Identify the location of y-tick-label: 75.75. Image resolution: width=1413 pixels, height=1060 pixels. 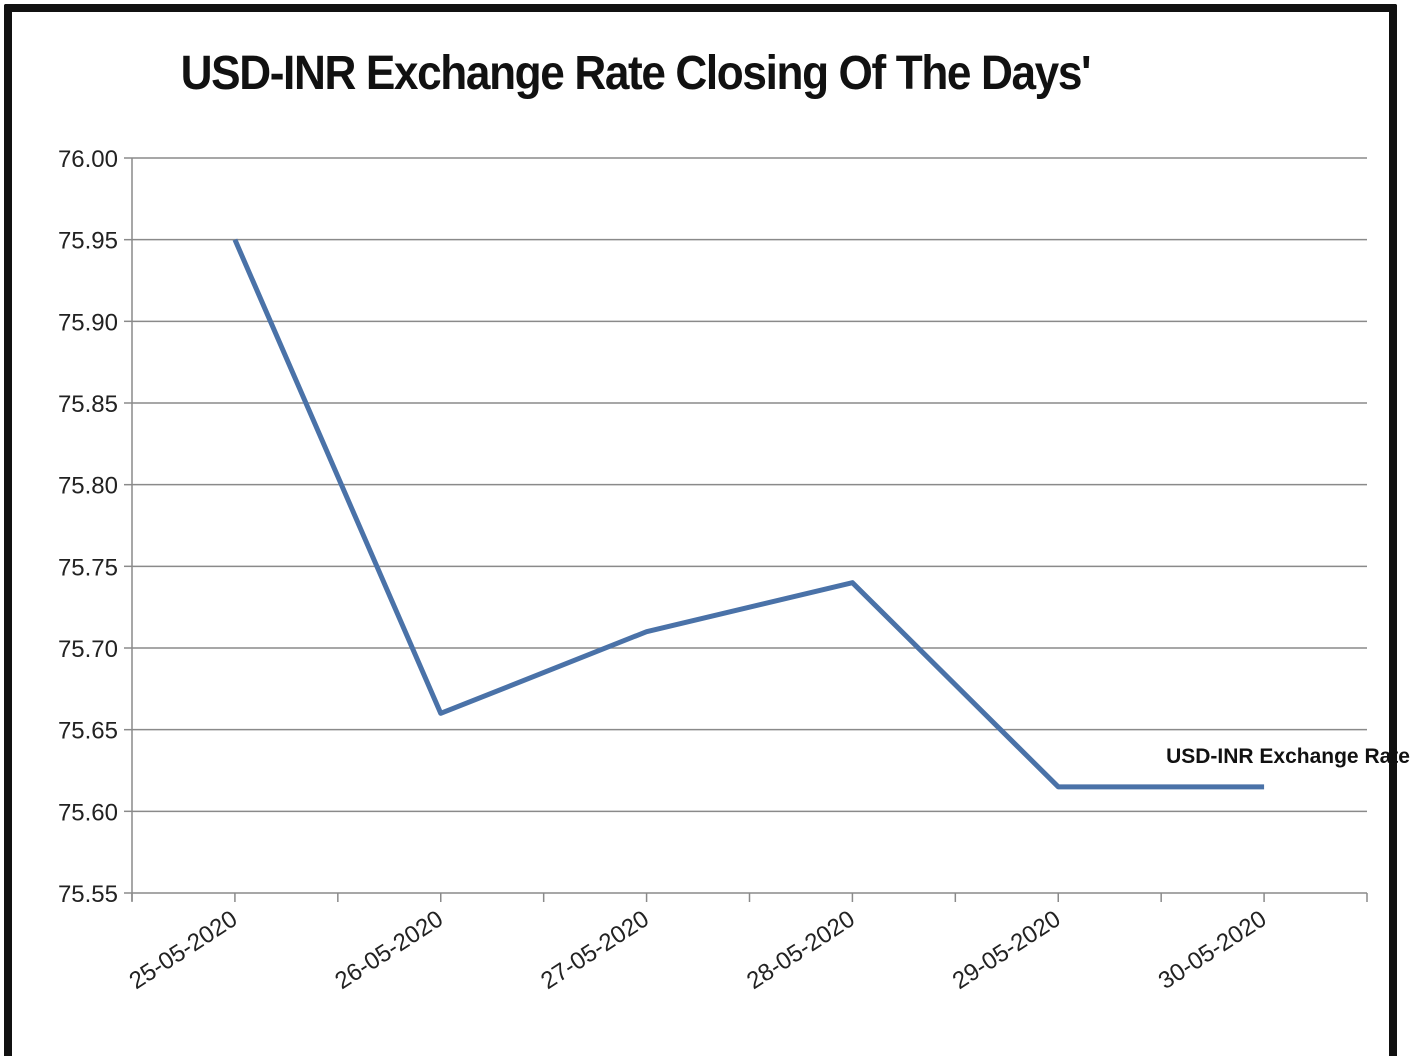
(88, 567).